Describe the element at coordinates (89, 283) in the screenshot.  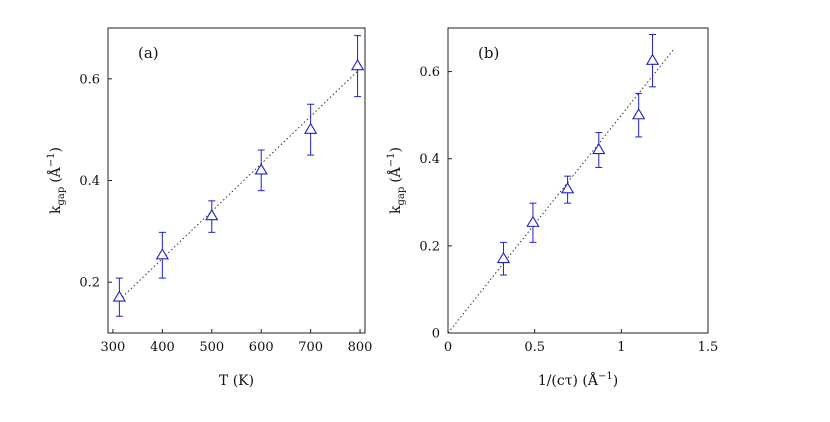
I see `panel-a-y-tick-label: 0.2` at that location.